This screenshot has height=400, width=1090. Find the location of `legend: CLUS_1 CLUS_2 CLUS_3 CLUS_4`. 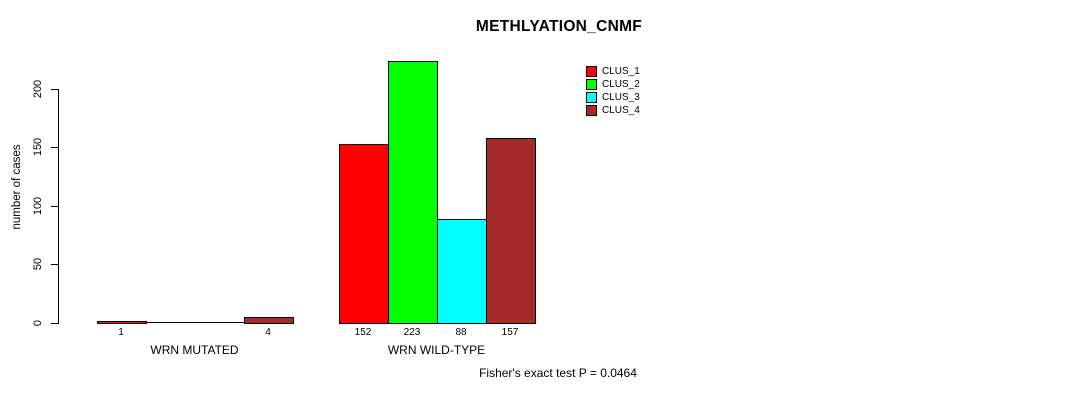

legend: CLUS_1 CLUS_2 CLUS_3 CLUS_4 is located at coordinates (613, 91).